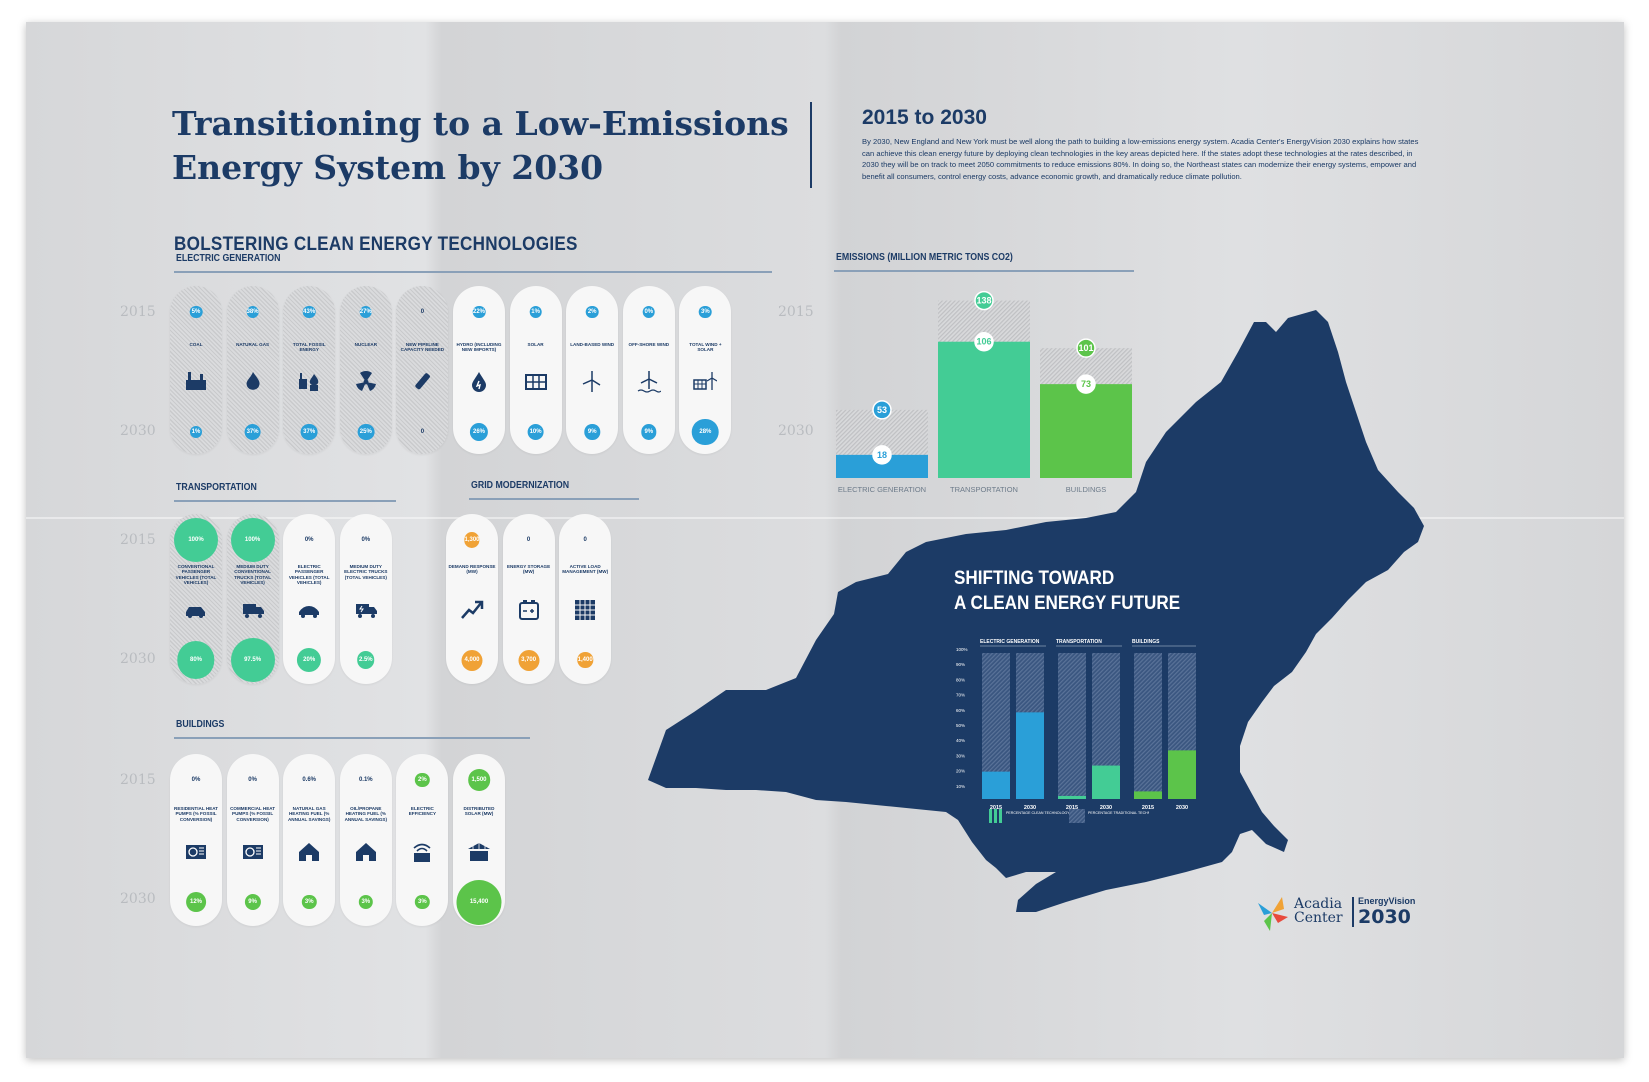 The height and width of the screenshot is (1082, 1649). What do you see at coordinates (366, 312) in the screenshot?
I see `start-value-dot: 27%` at bounding box center [366, 312].